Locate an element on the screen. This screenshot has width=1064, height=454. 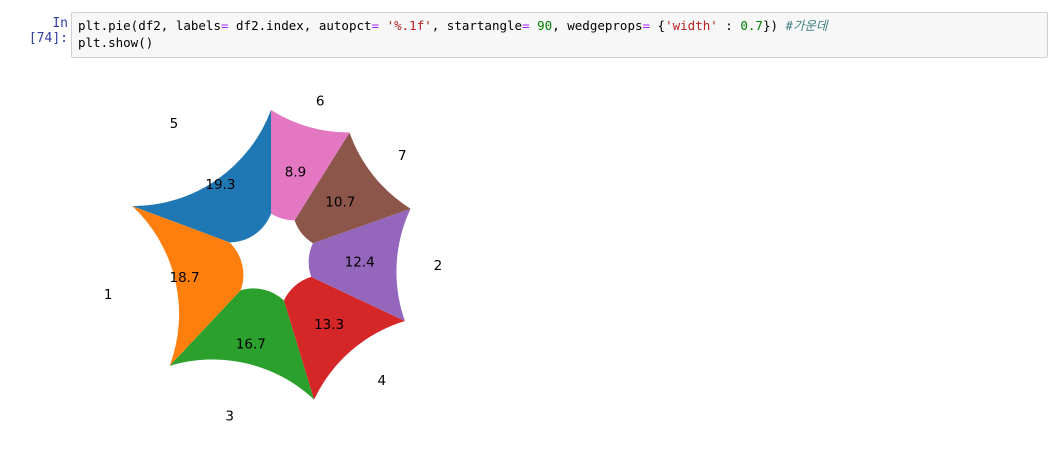
pie-category-label-4: 4 is located at coordinates (382, 381).